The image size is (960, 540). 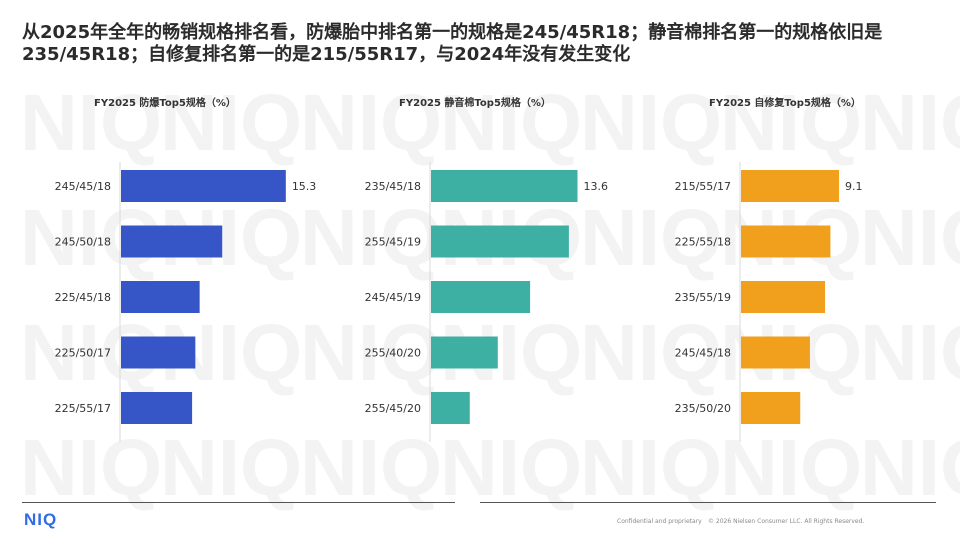 I want to click on category-label: 235/55/19, so click(x=703, y=297).